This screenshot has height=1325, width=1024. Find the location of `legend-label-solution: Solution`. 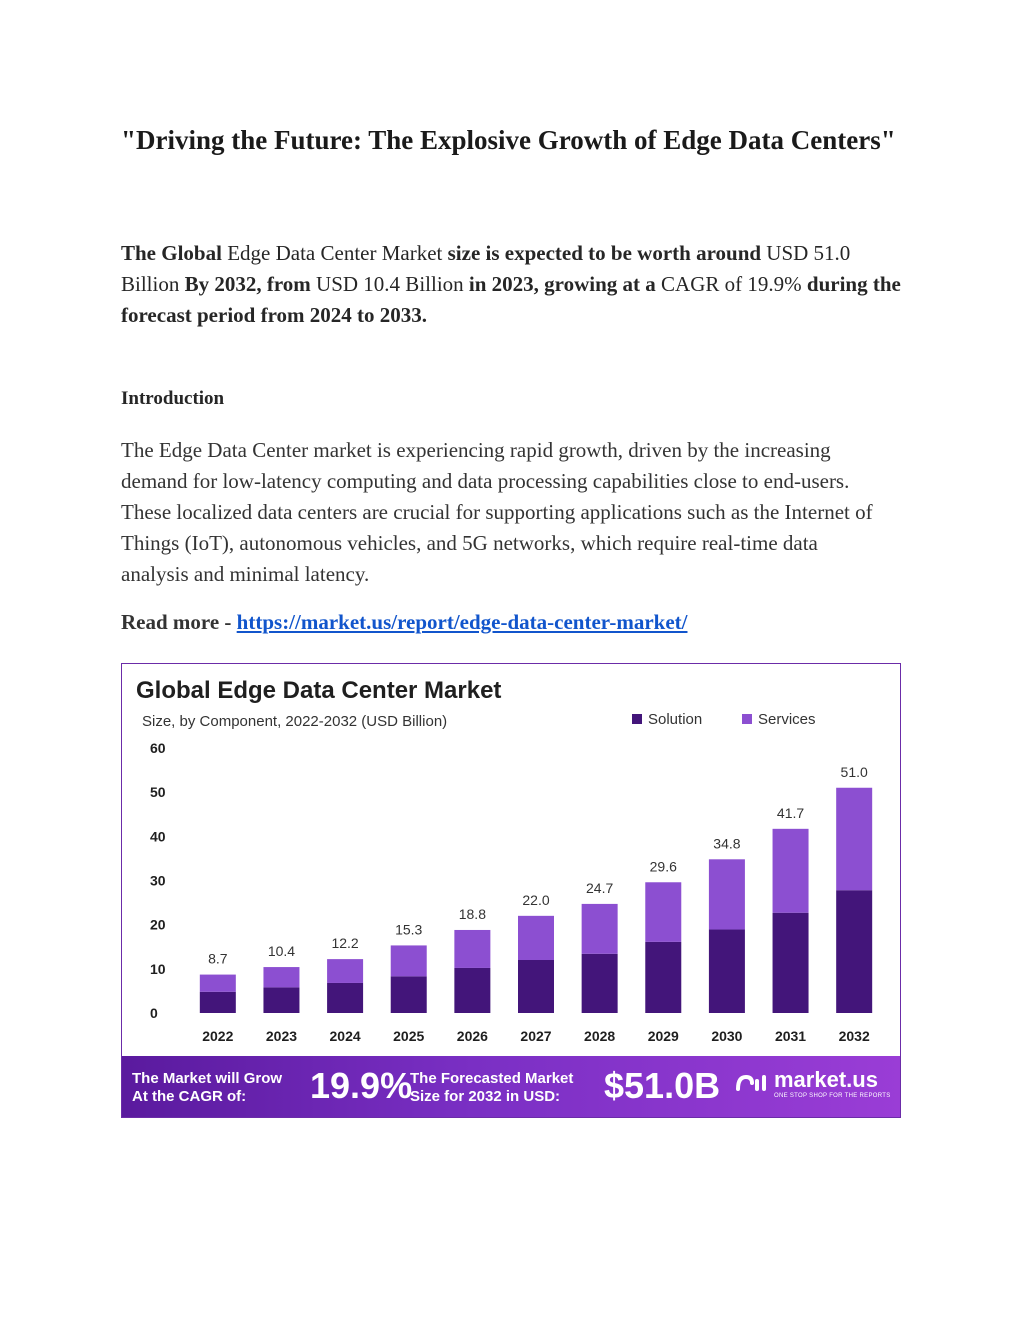

legend-label-solution: Solution is located at coordinates (675, 719).